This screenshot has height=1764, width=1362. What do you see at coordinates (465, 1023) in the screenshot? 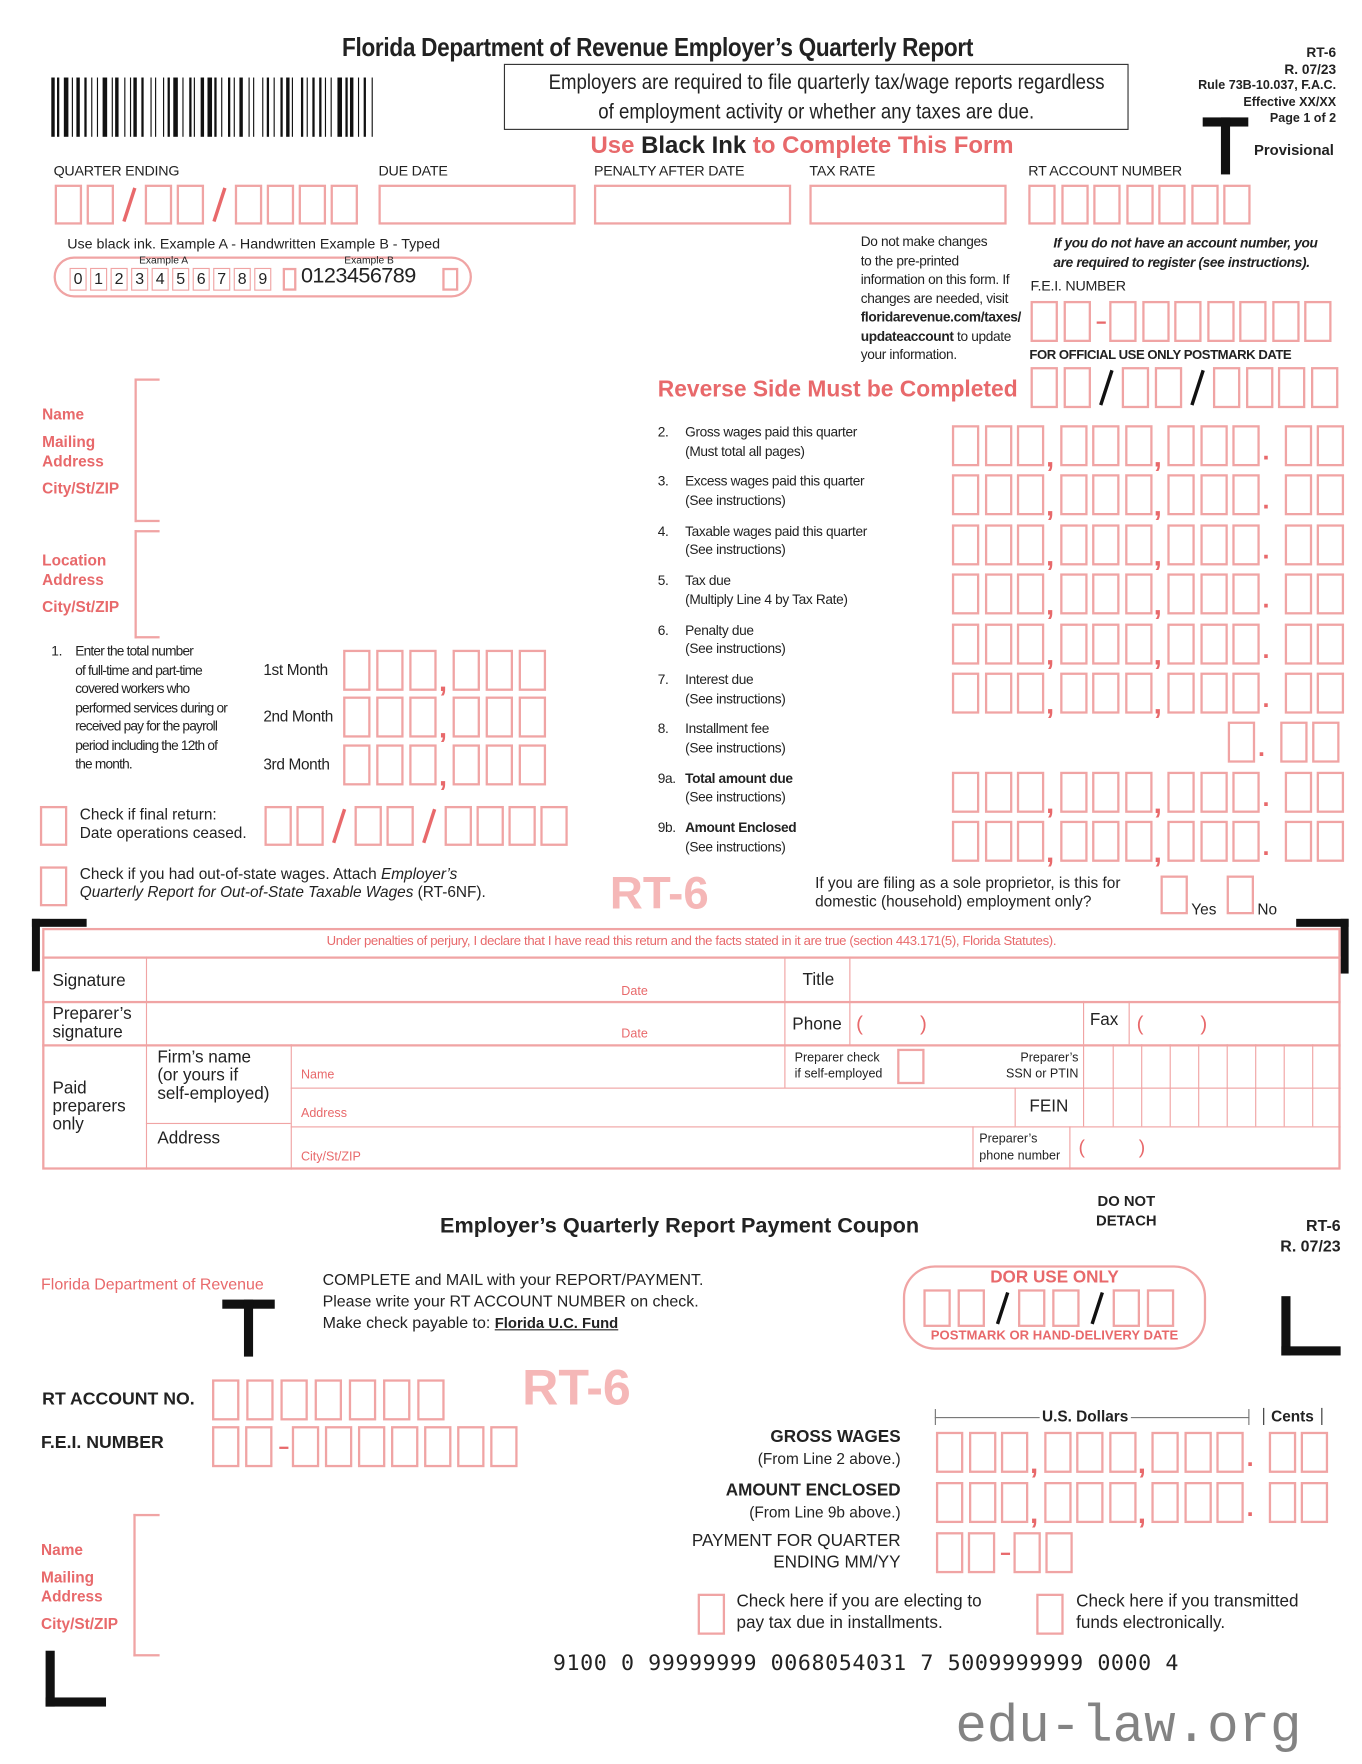
I see `preparer-signature-field` at bounding box center [465, 1023].